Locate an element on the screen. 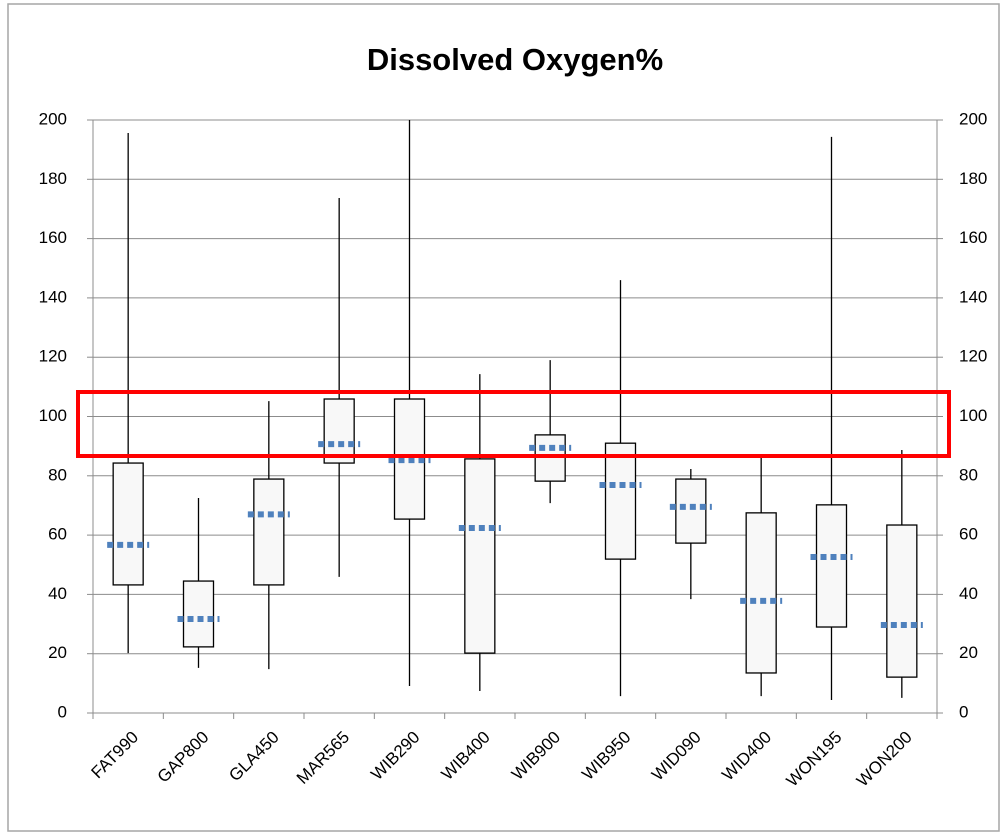  y-tick-label: 60 is located at coordinates (57, 534).